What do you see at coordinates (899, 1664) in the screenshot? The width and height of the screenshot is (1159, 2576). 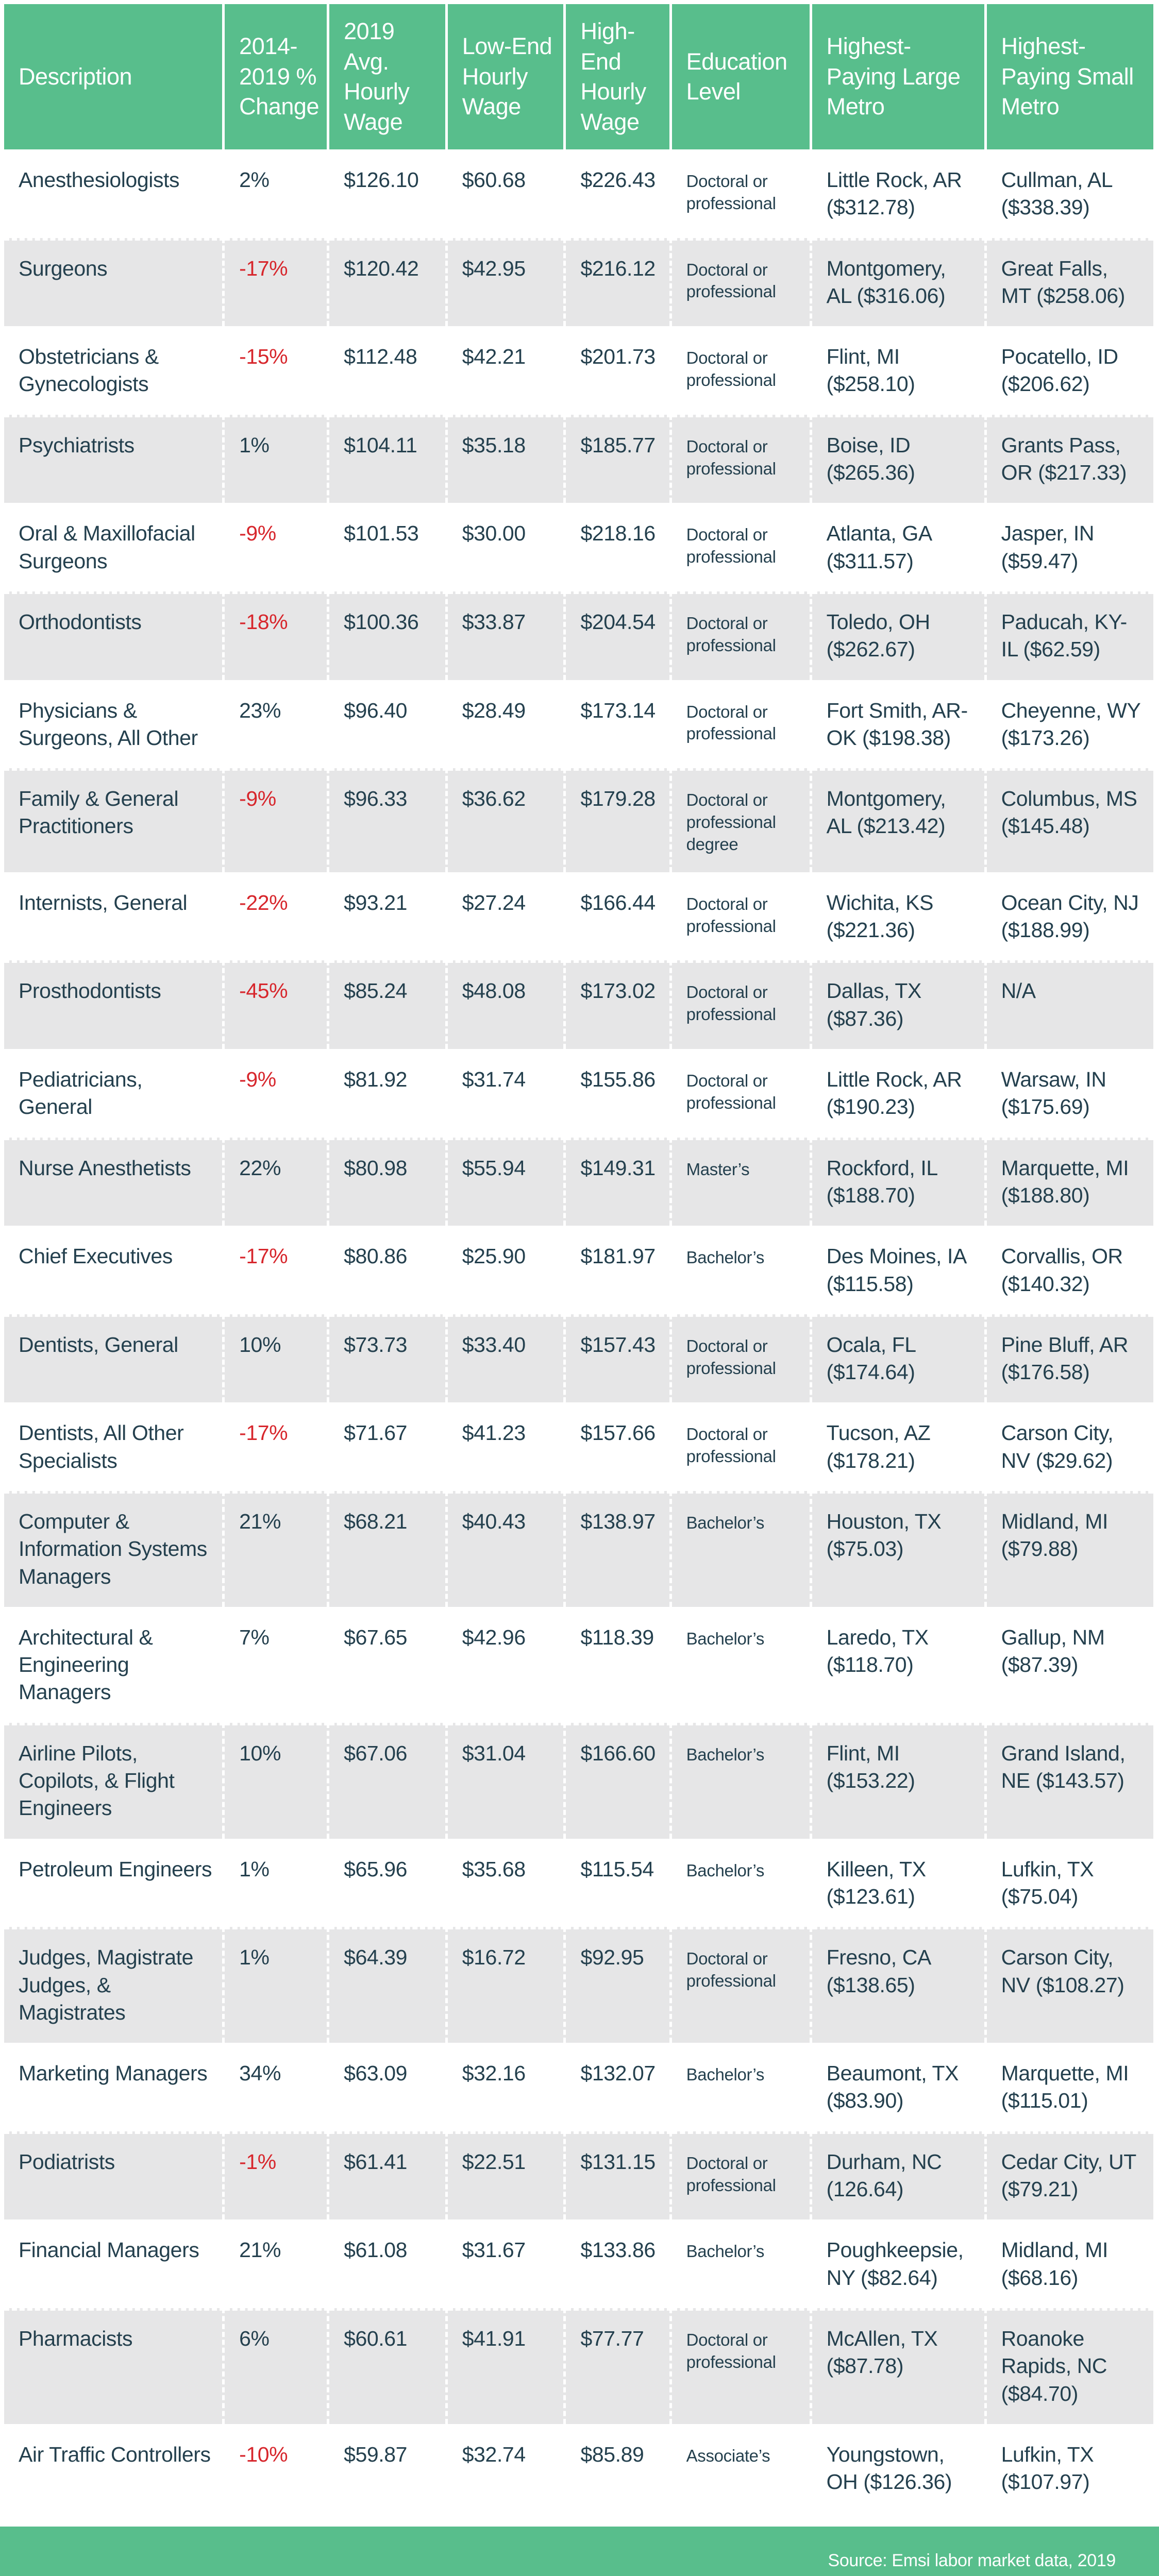 I see `cell-large-metro: Laredo, TX ($118.70)` at bounding box center [899, 1664].